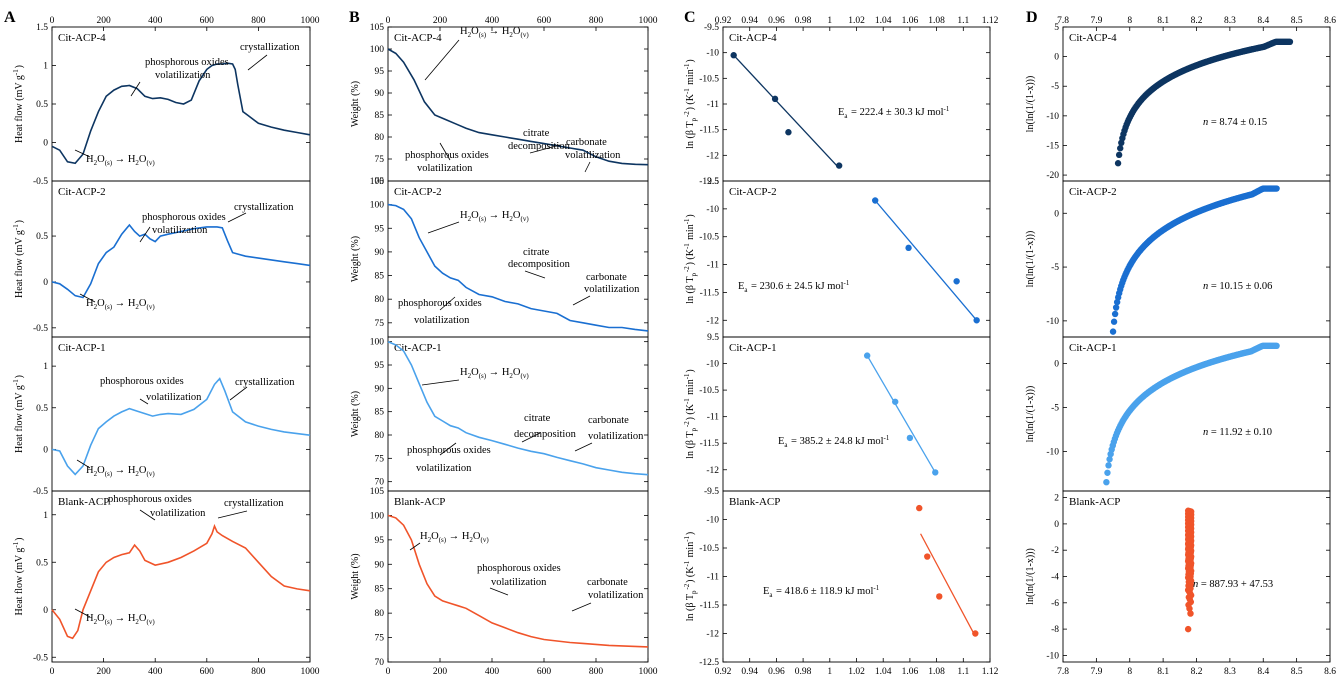 The image size is (1338, 677). I want to click on panel-letter: A, so click(10, 17).